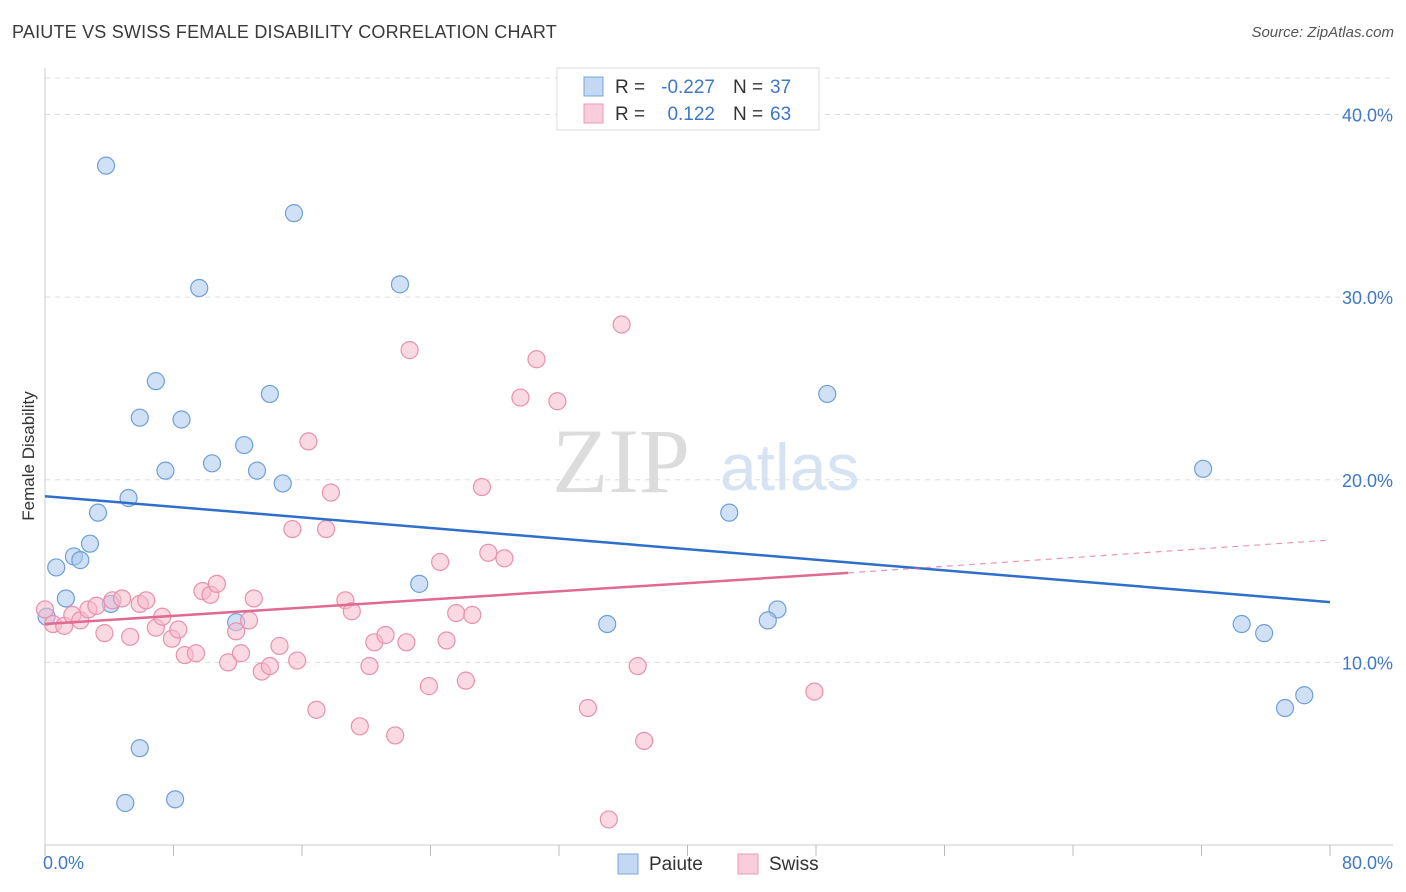 The image size is (1406, 892). Describe the element at coordinates (718, 864) in the screenshot. I see `bottom-legend: Paiute Swiss` at that location.